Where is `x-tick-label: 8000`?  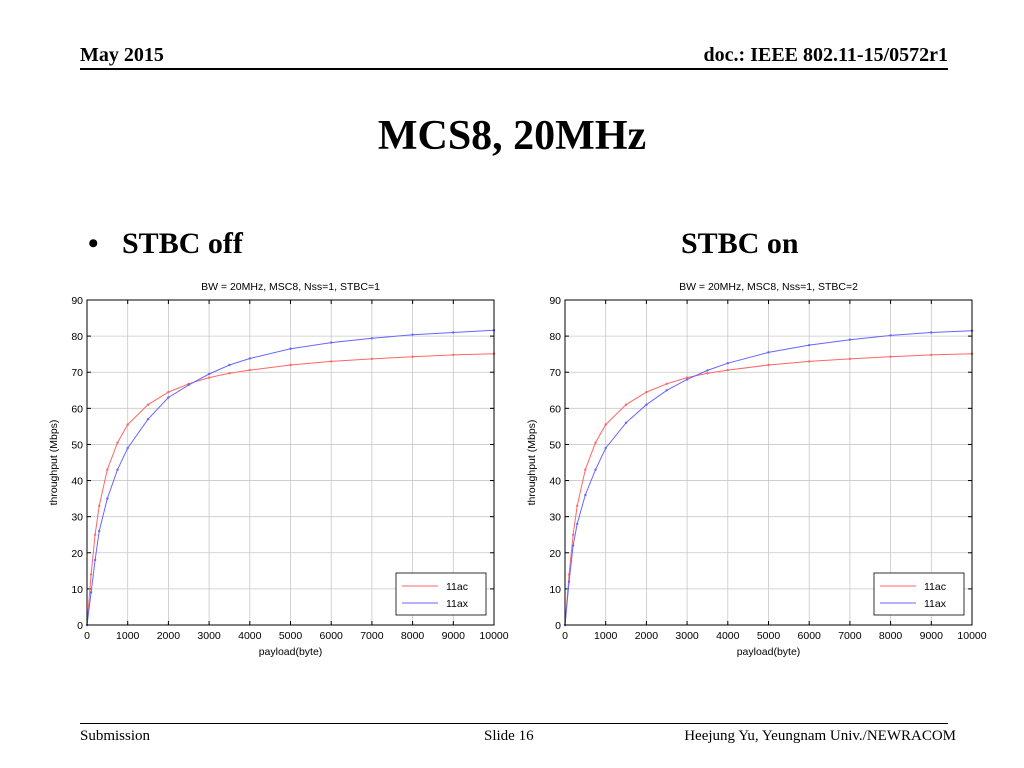
x-tick-label: 8000 is located at coordinates (891, 636).